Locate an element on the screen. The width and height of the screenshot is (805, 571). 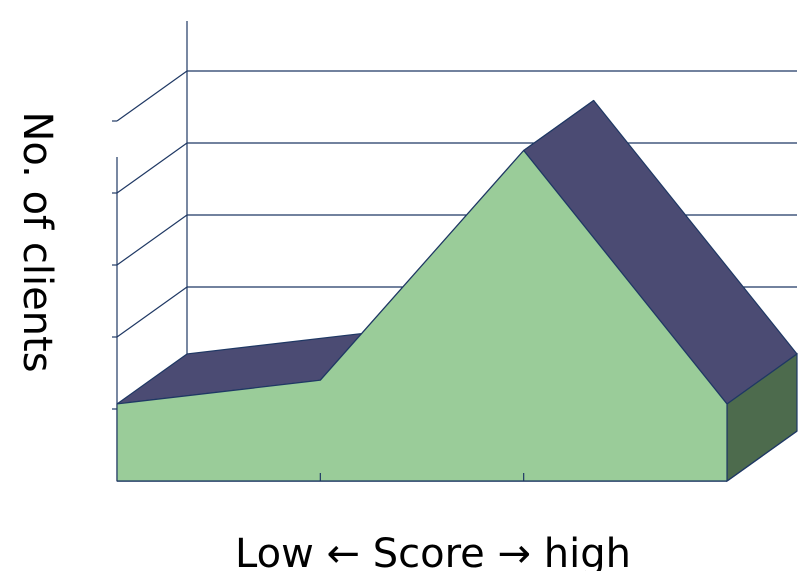
x-axis-label: Low ← Score → high is located at coordinates (433, 551).